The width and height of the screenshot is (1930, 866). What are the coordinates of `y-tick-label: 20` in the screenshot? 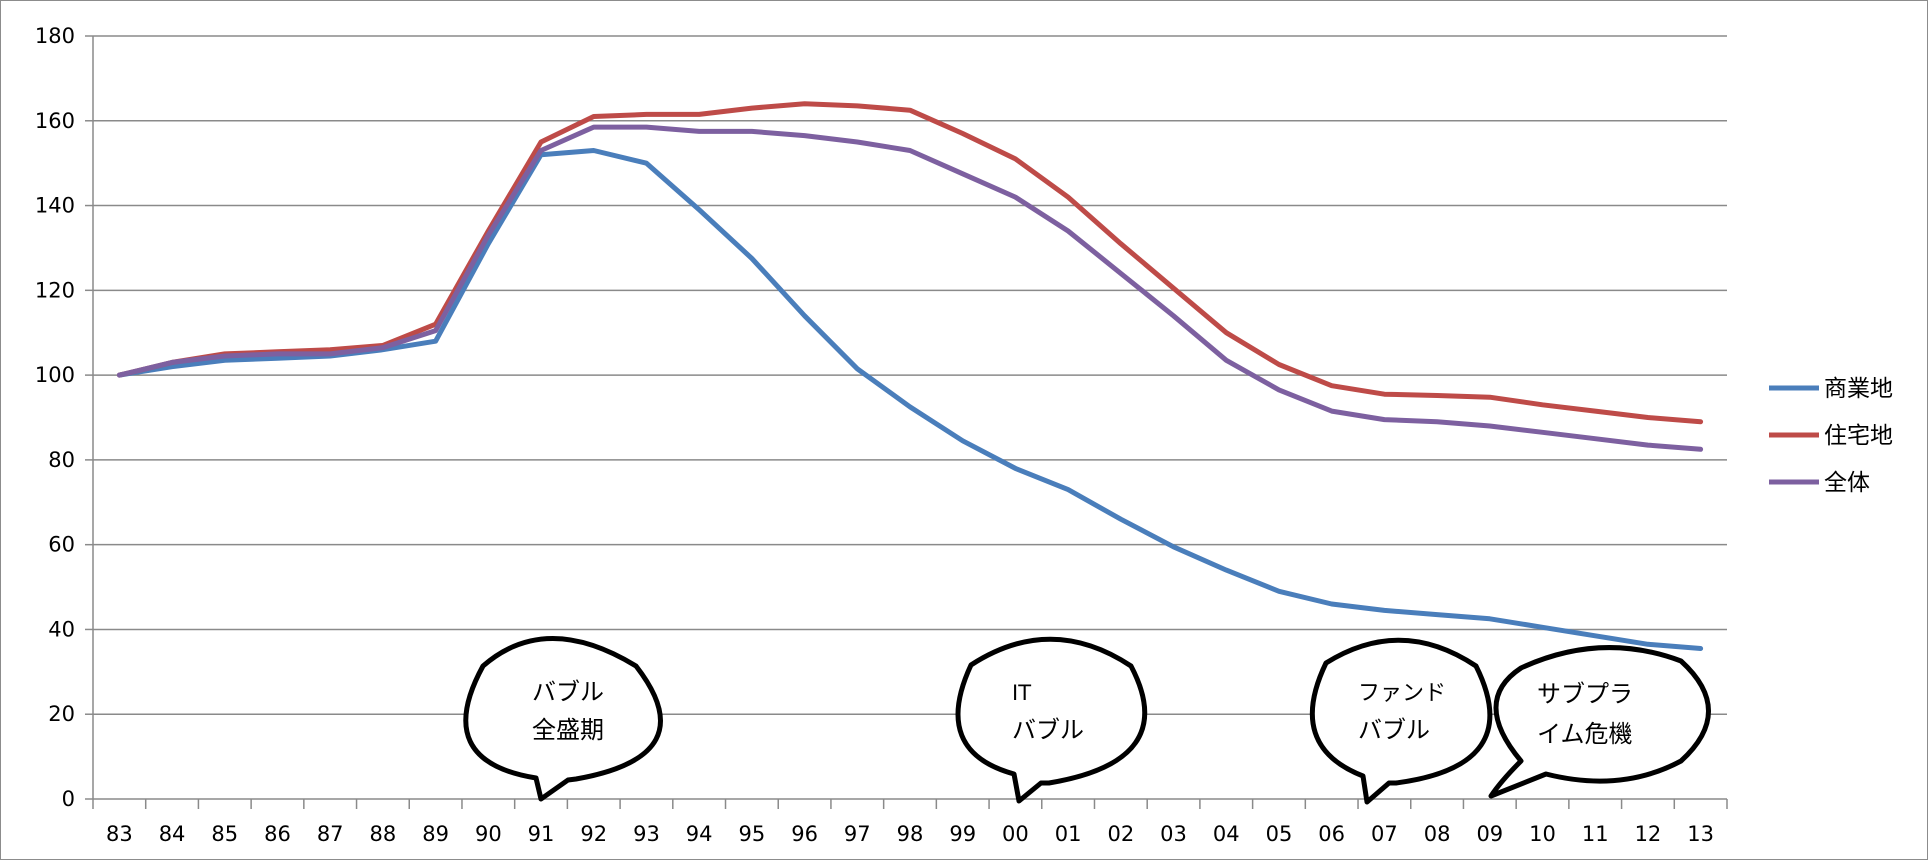 It's located at (61, 714).